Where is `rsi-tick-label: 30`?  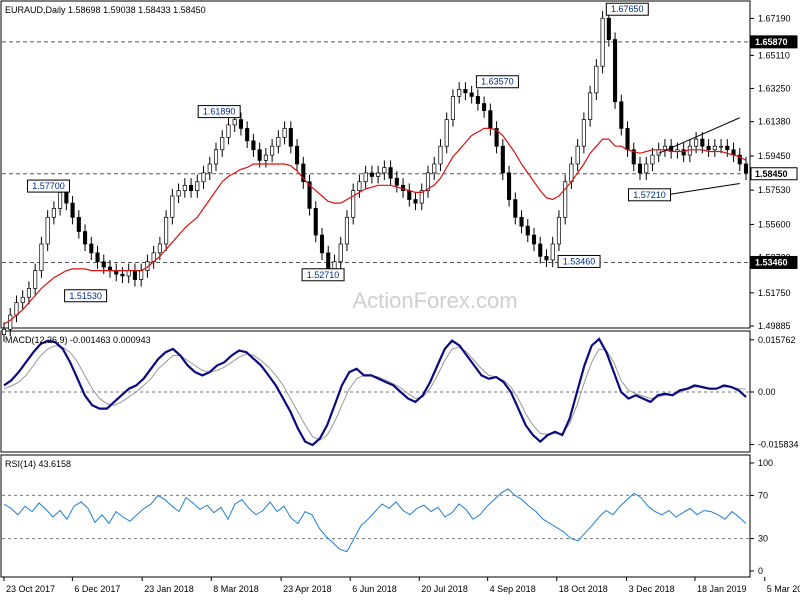
rsi-tick-label: 30 is located at coordinates (763, 539).